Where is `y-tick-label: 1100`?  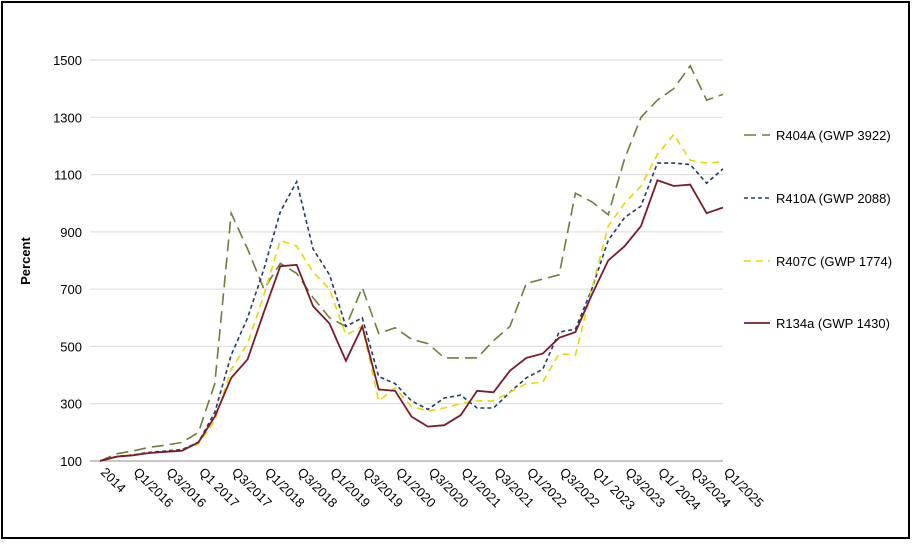
y-tick-label: 1100 is located at coordinates (68, 175).